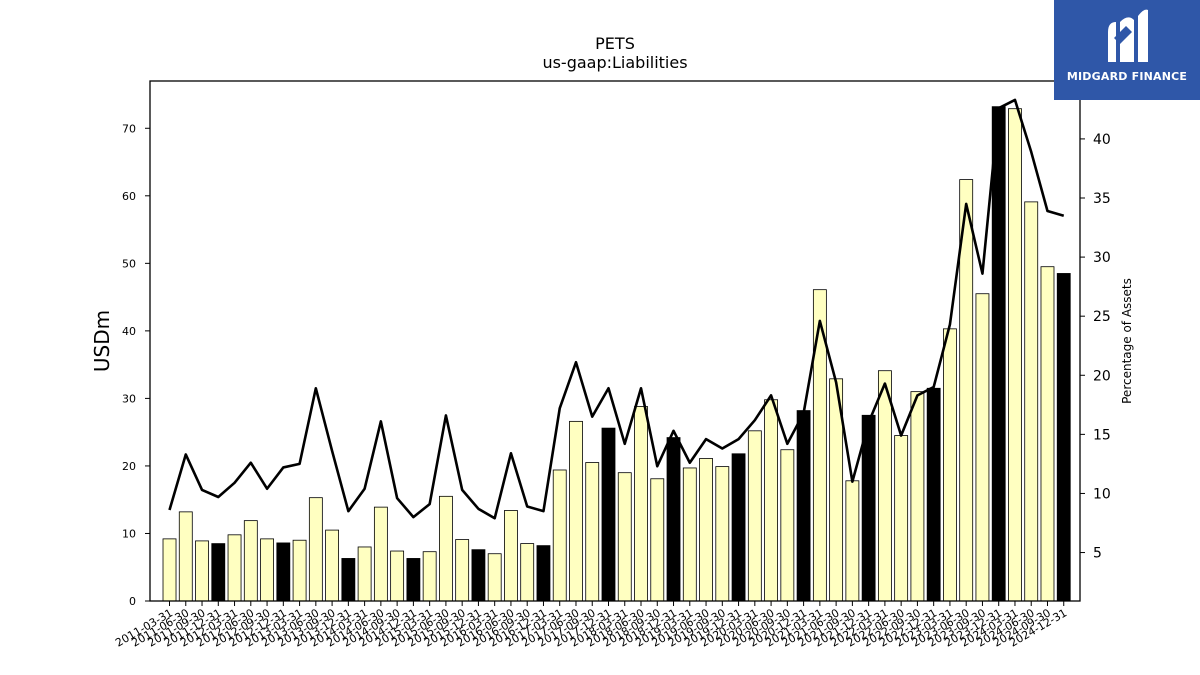 Image resolution: width=1200 pixels, height=675 pixels. What do you see at coordinates (129, 533) in the screenshot?
I see `y-tick-label: 10` at bounding box center [129, 533].